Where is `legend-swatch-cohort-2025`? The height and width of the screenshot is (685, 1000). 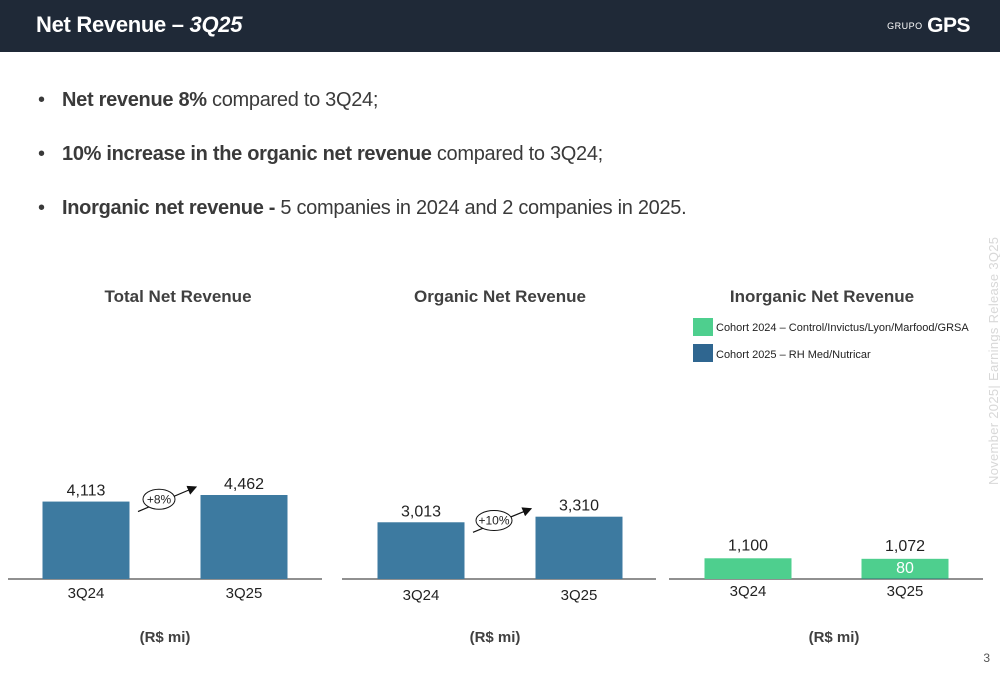
legend-swatch-cohort-2025 is located at coordinates (703, 353).